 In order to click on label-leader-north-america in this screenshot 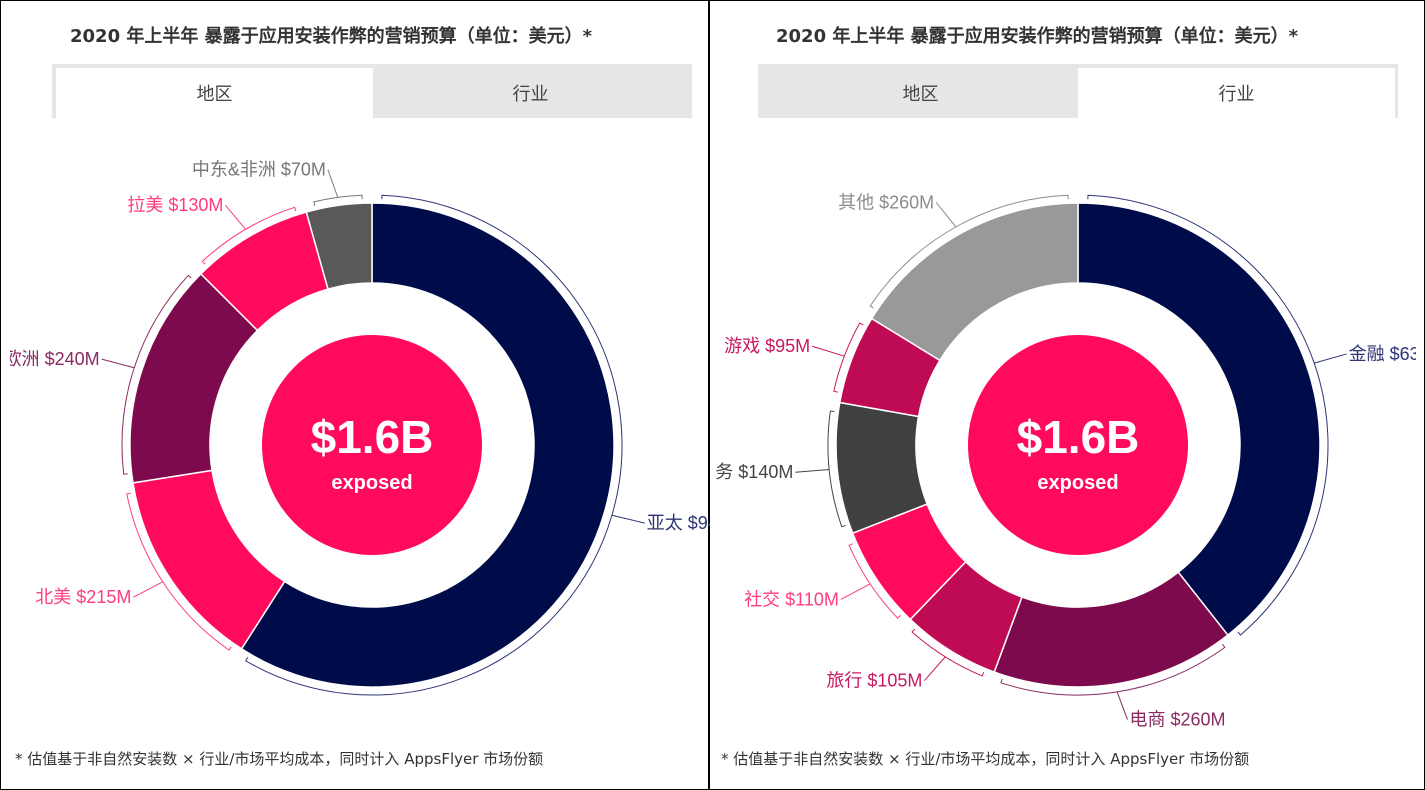, I will do `click(148, 589)`.